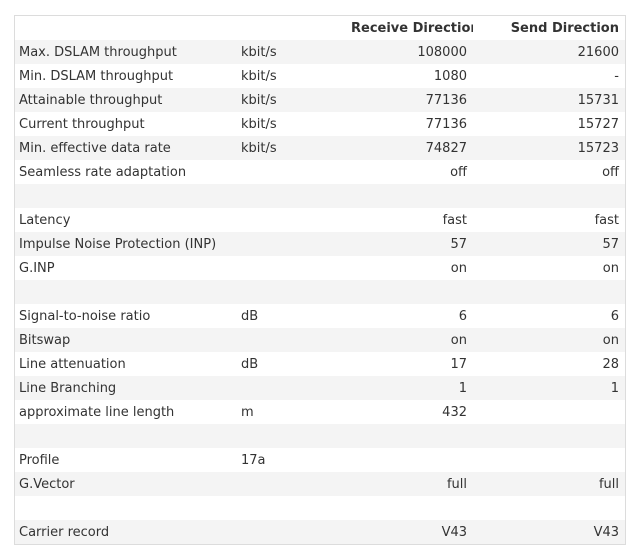 Image resolution: width=644 pixels, height=558 pixels. What do you see at coordinates (549, 484) in the screenshot?
I see `send-cell: full` at bounding box center [549, 484].